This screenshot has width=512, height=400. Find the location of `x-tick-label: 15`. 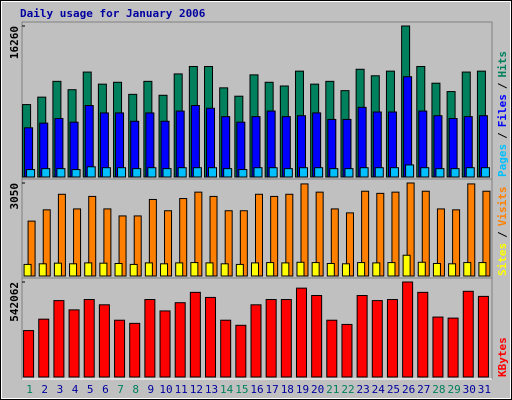

x-tick-label: 15 is located at coordinates (241, 389).